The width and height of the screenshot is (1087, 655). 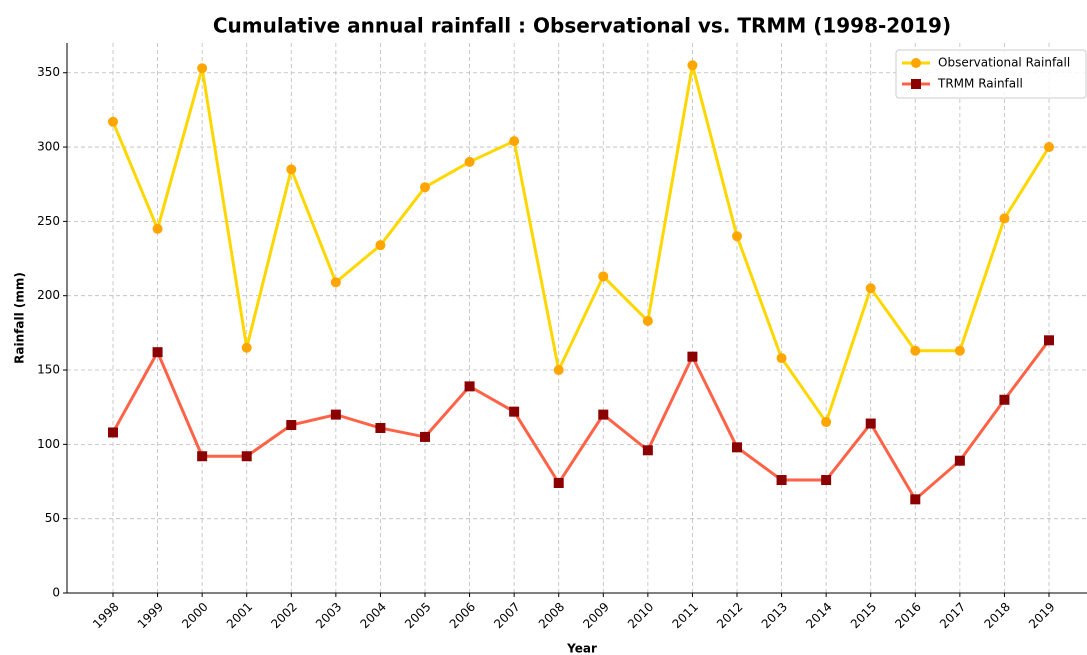 What do you see at coordinates (863, 615) in the screenshot?
I see `x-tick-label: 2015` at bounding box center [863, 615].